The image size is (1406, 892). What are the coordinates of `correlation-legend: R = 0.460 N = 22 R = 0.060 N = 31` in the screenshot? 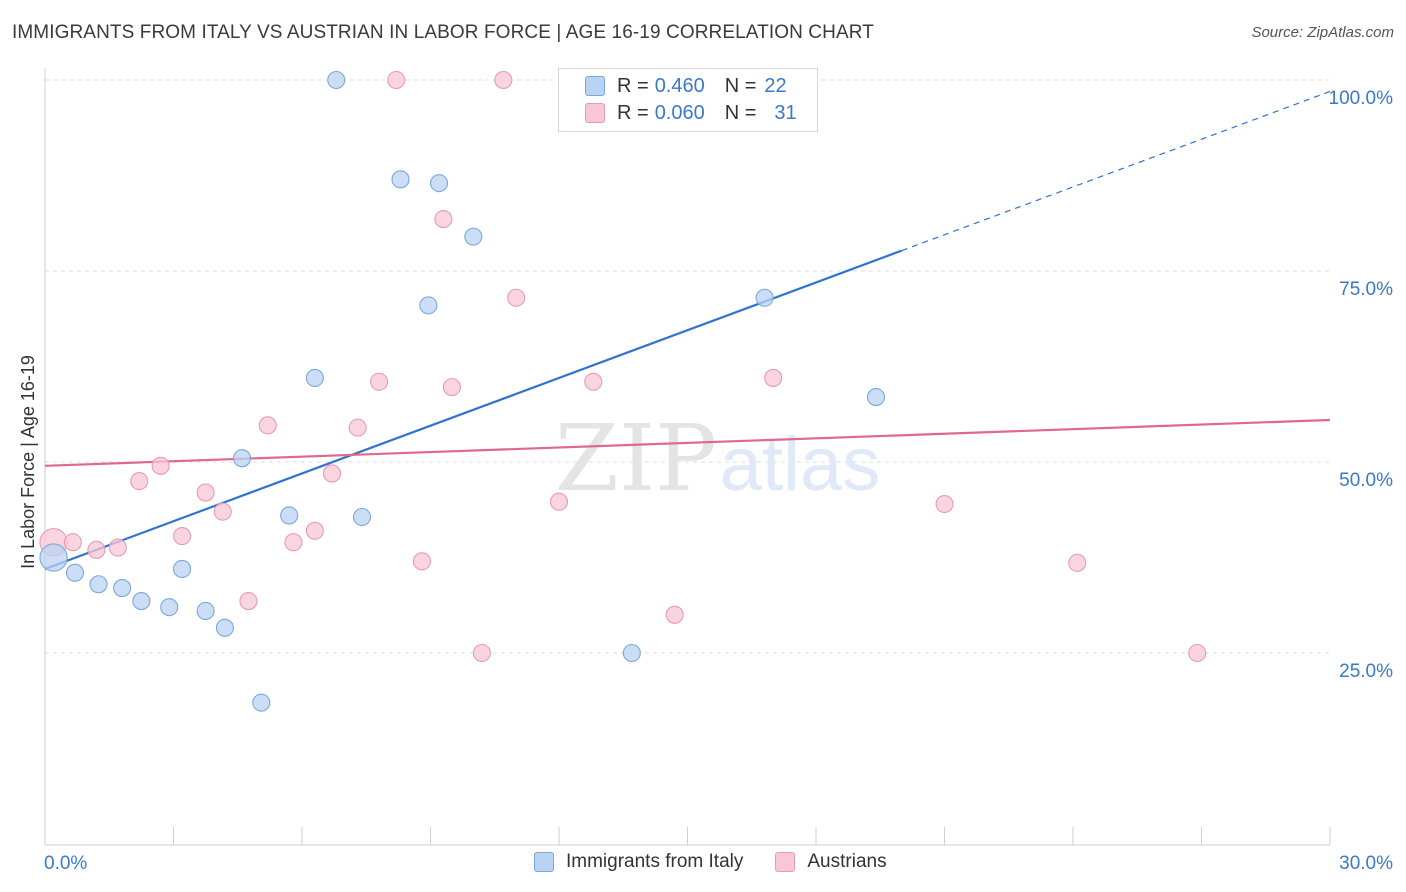 It's located at (688, 100).